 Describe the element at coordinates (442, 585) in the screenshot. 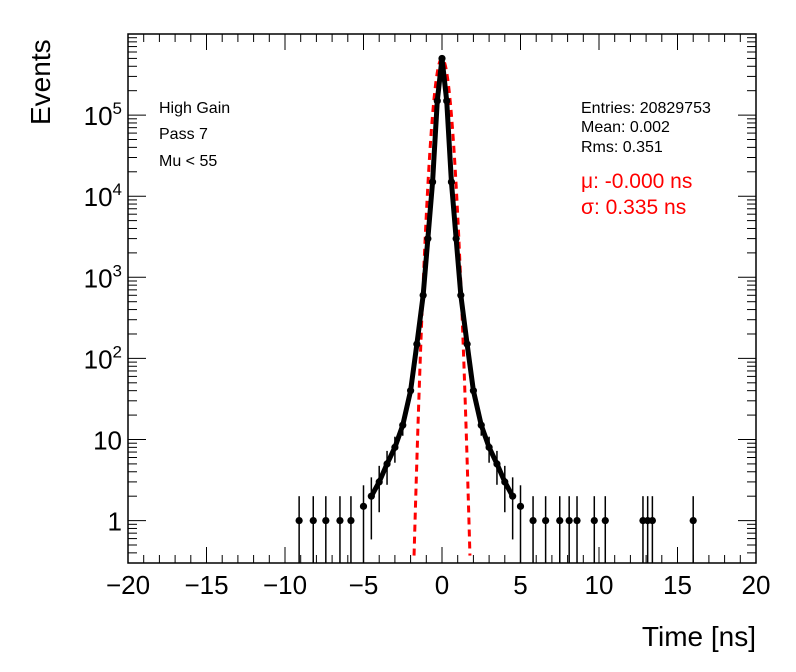

I see `x-tick-label: 0` at that location.